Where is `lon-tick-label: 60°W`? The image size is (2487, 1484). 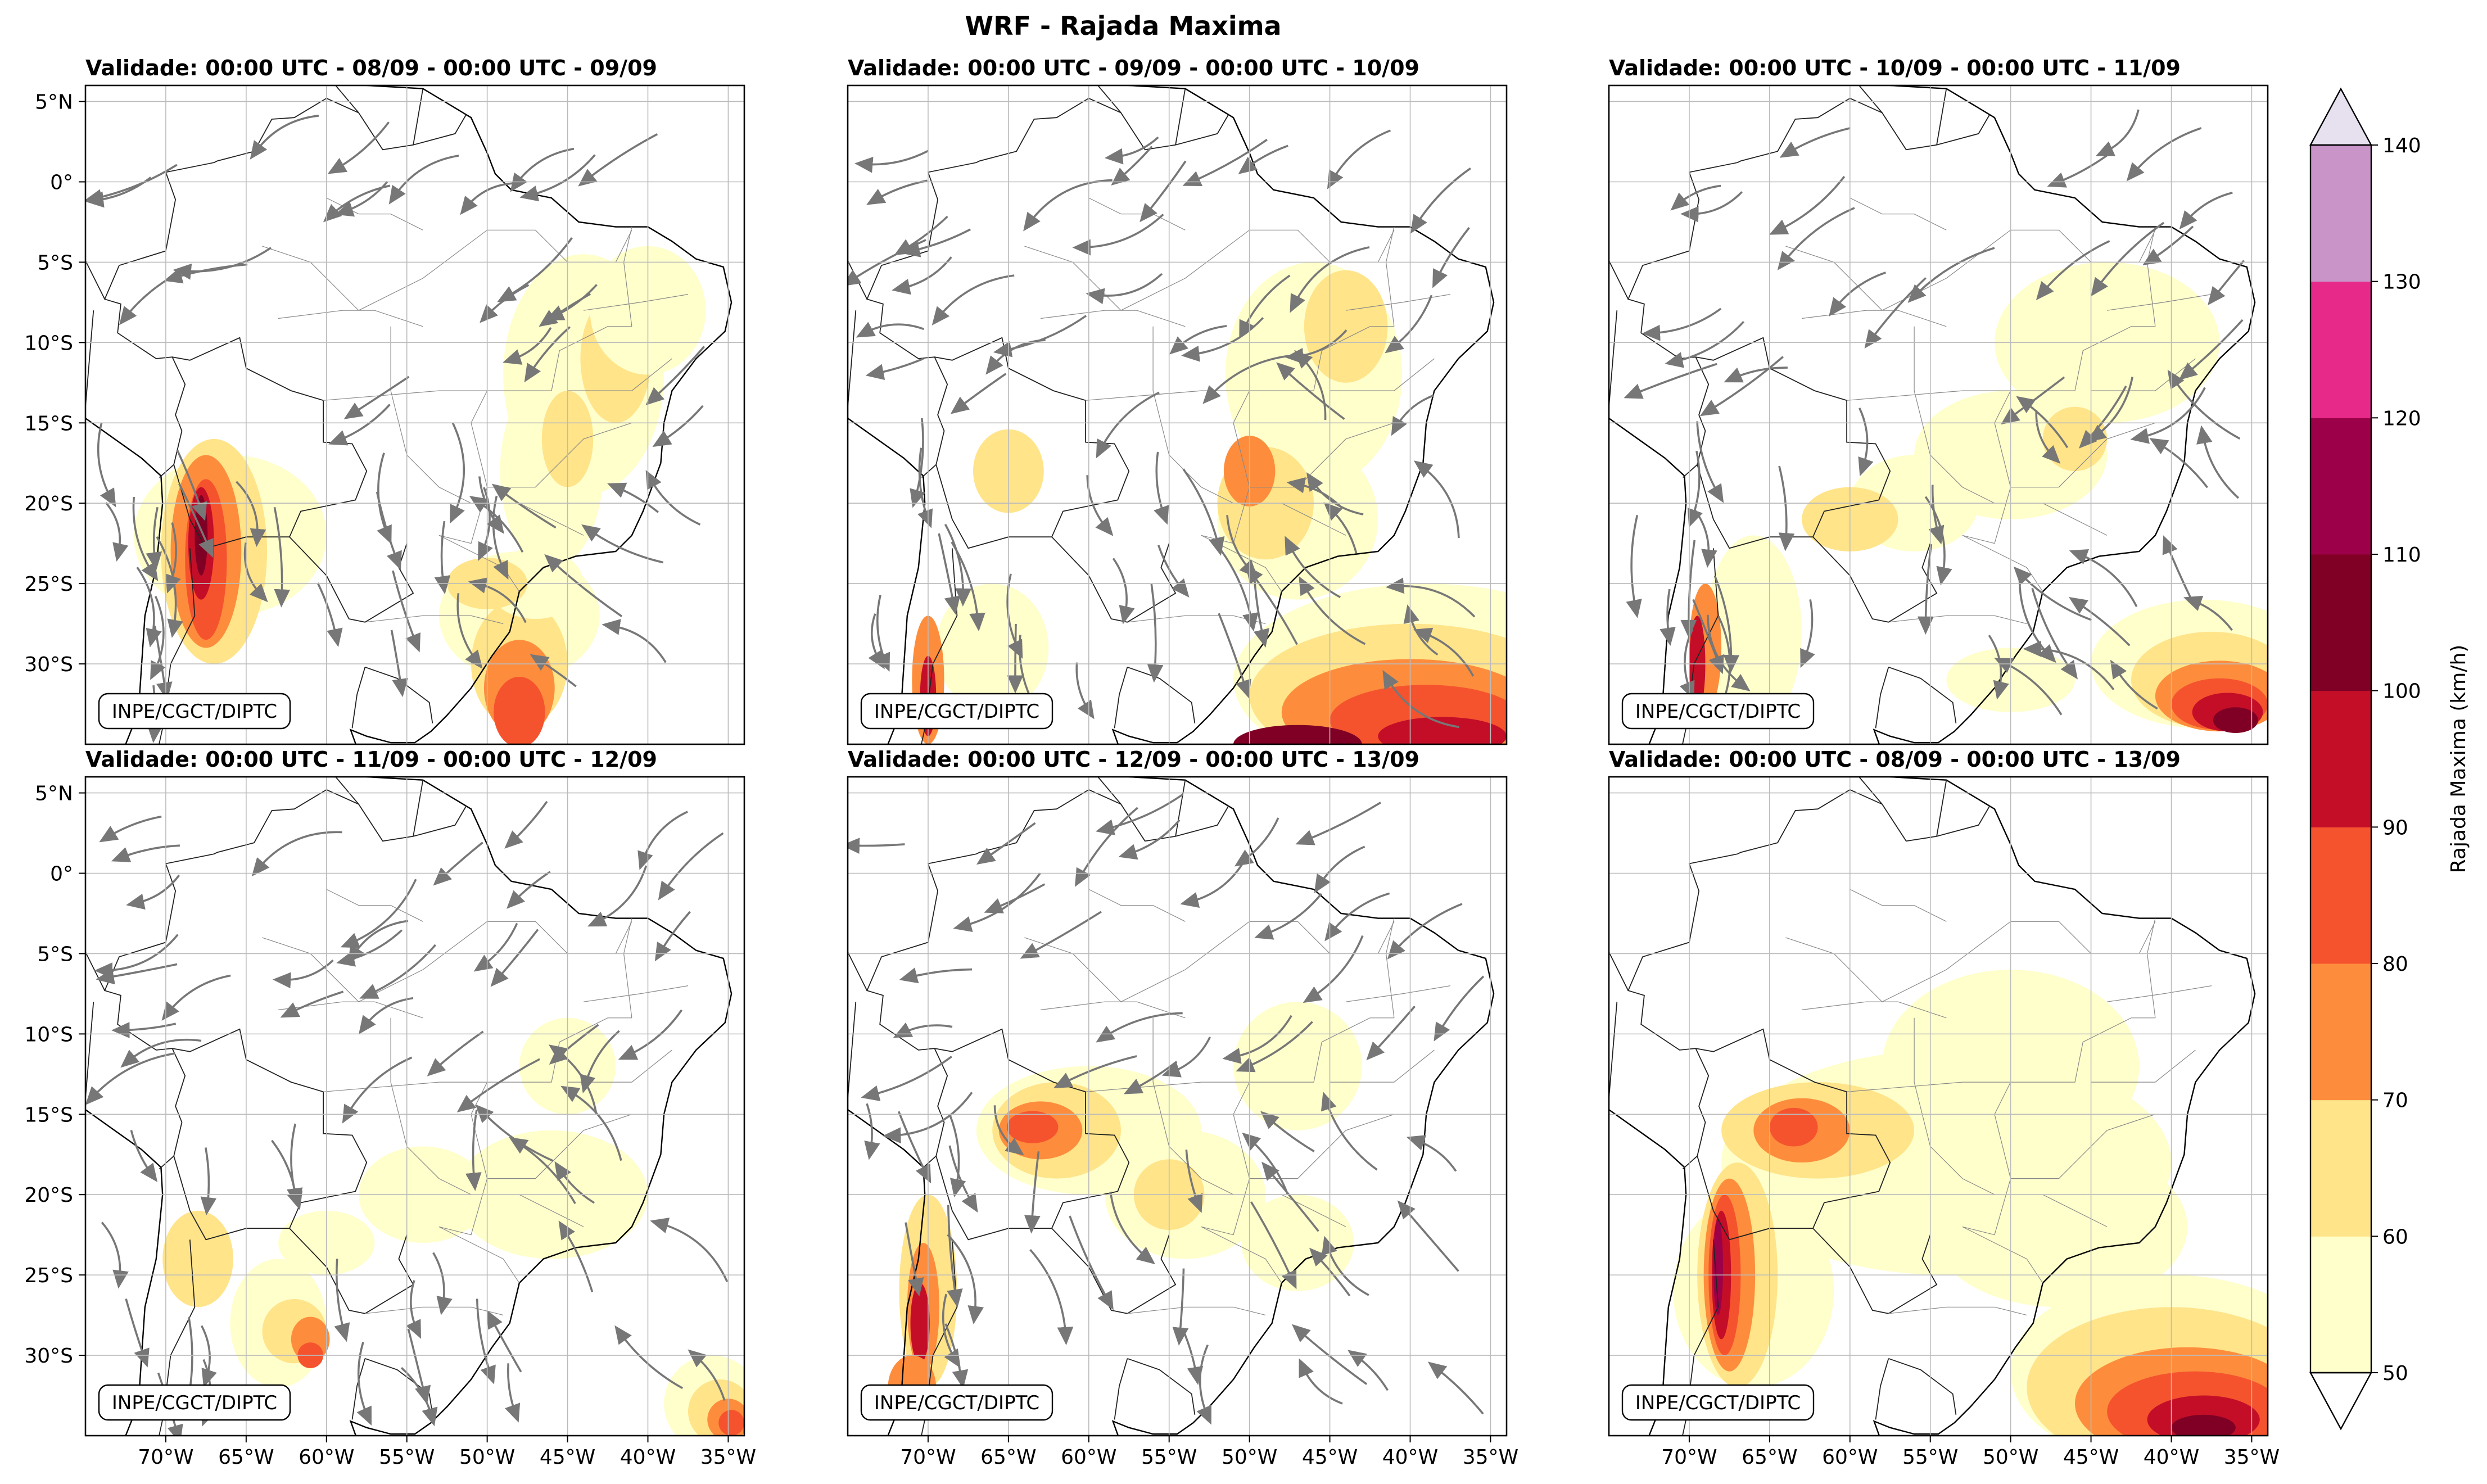
lon-tick-label: 60°W is located at coordinates (326, 1457).